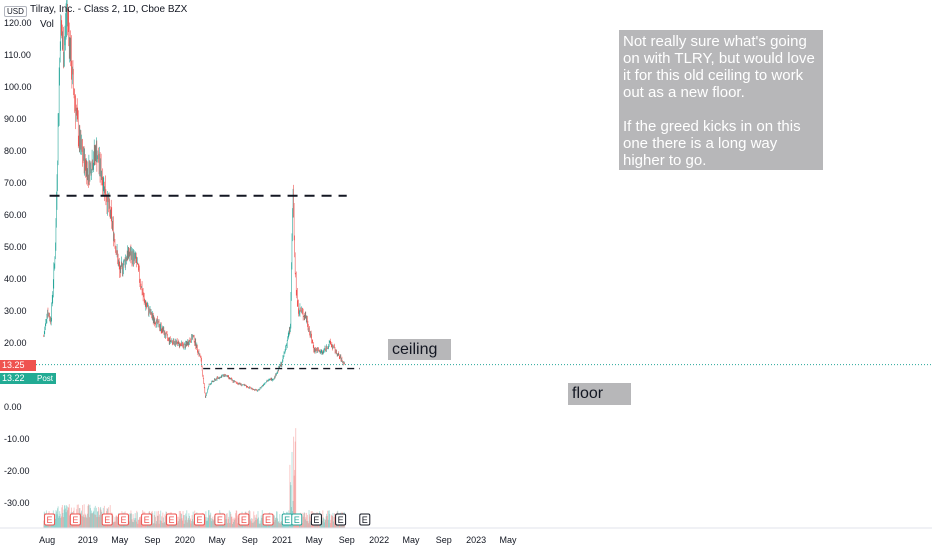 The width and height of the screenshot is (932, 550). Describe the element at coordinates (15, 151) in the screenshot. I see `price-tick-label: 80.00` at that location.